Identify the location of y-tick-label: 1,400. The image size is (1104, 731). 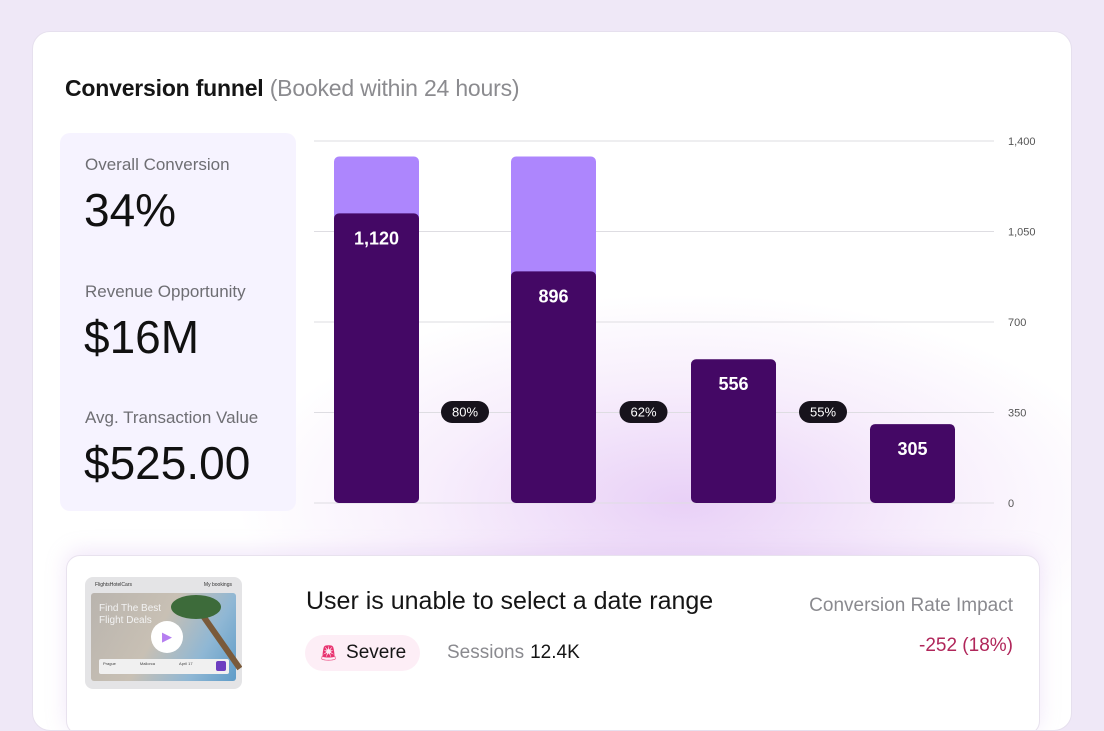
(1022, 142).